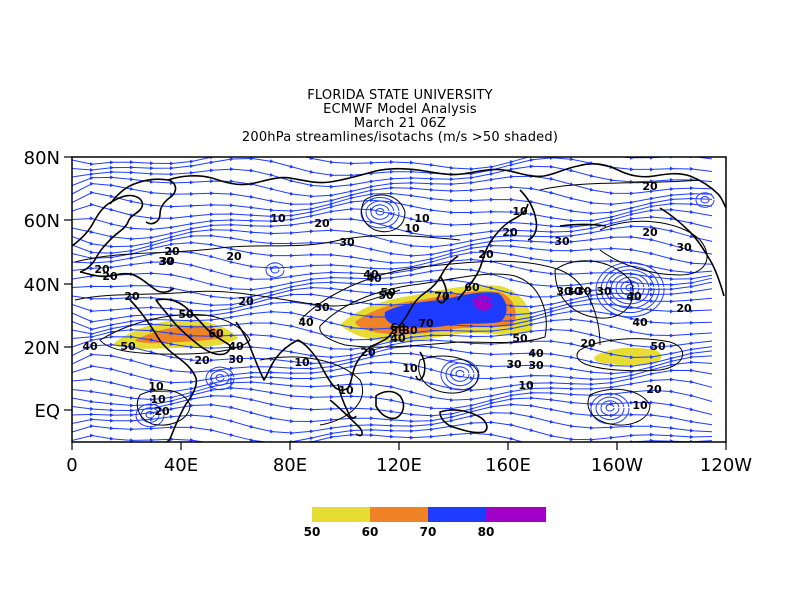 This screenshot has height=600, width=800. I want to click on y-tick-label: 60N, so click(42, 221).